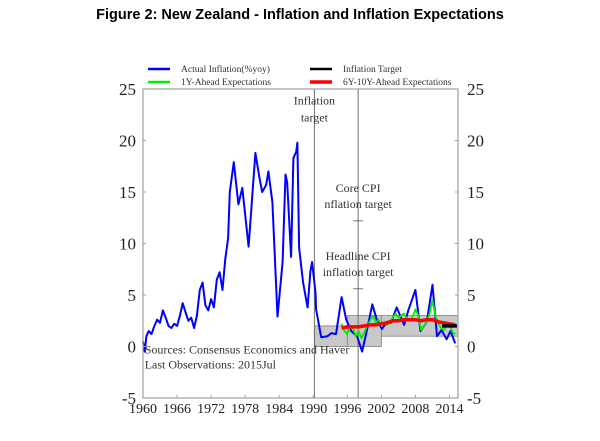  I want to click on x-tick-label: 1978, so click(245, 409).